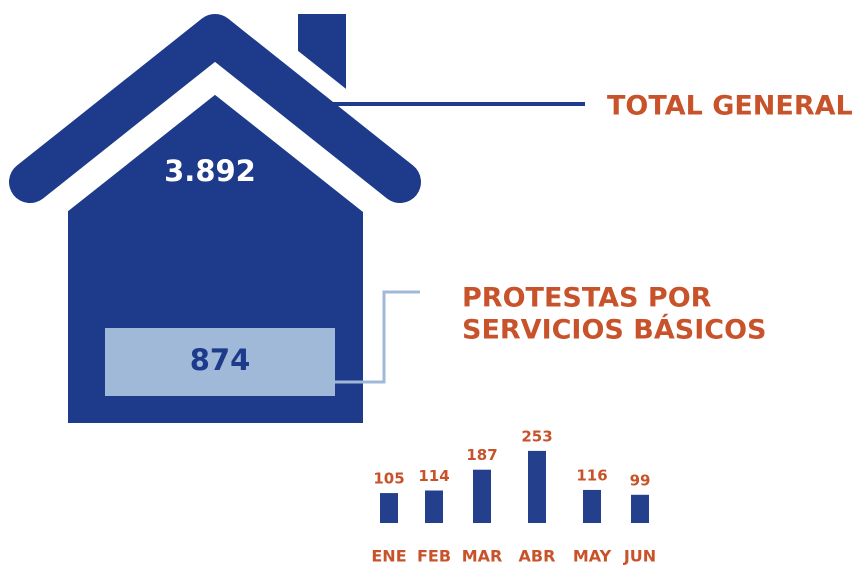  Describe the element at coordinates (536, 436) in the screenshot. I see `value-label: 253` at that location.